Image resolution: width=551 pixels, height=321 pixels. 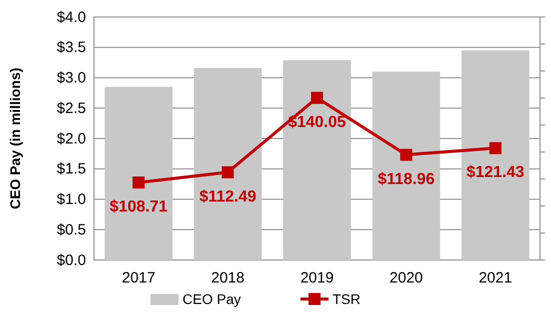 I want to click on data-label: $112.49, so click(x=227, y=197).